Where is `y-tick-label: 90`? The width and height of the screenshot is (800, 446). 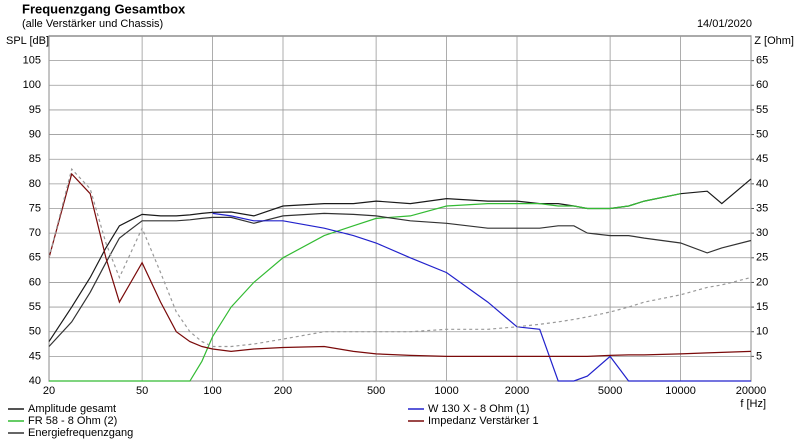
y-tick-label: 90 is located at coordinates (35, 134).